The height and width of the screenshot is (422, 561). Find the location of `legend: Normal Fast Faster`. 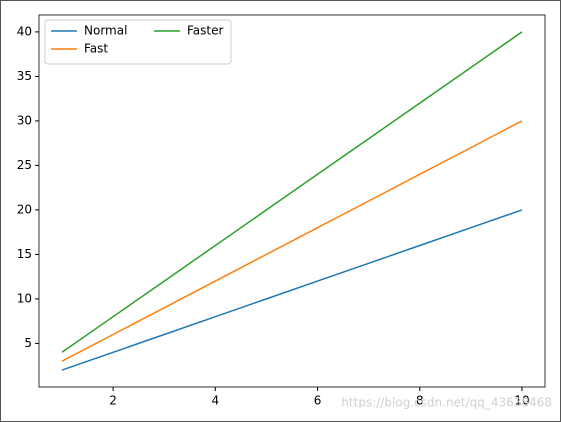

legend: Normal Fast Faster is located at coordinates (138, 42).